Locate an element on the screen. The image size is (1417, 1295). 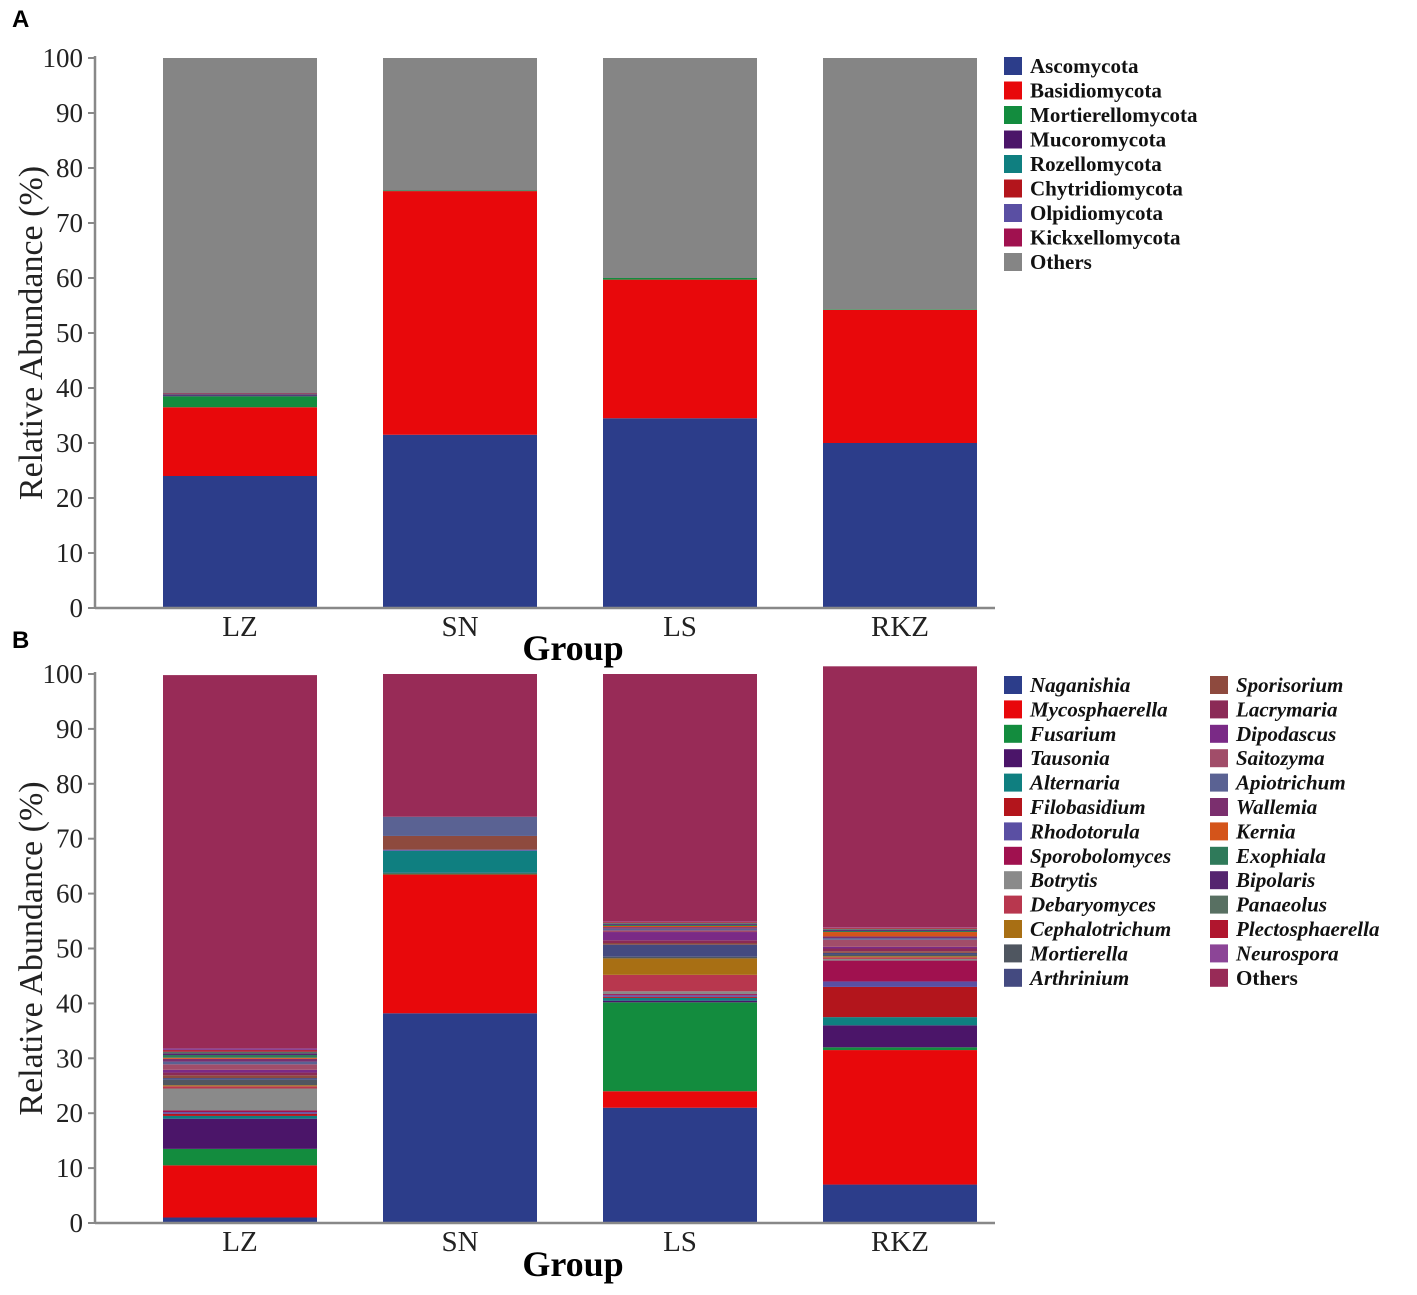
bar-segment-mortierella is located at coordinates (900, 955).